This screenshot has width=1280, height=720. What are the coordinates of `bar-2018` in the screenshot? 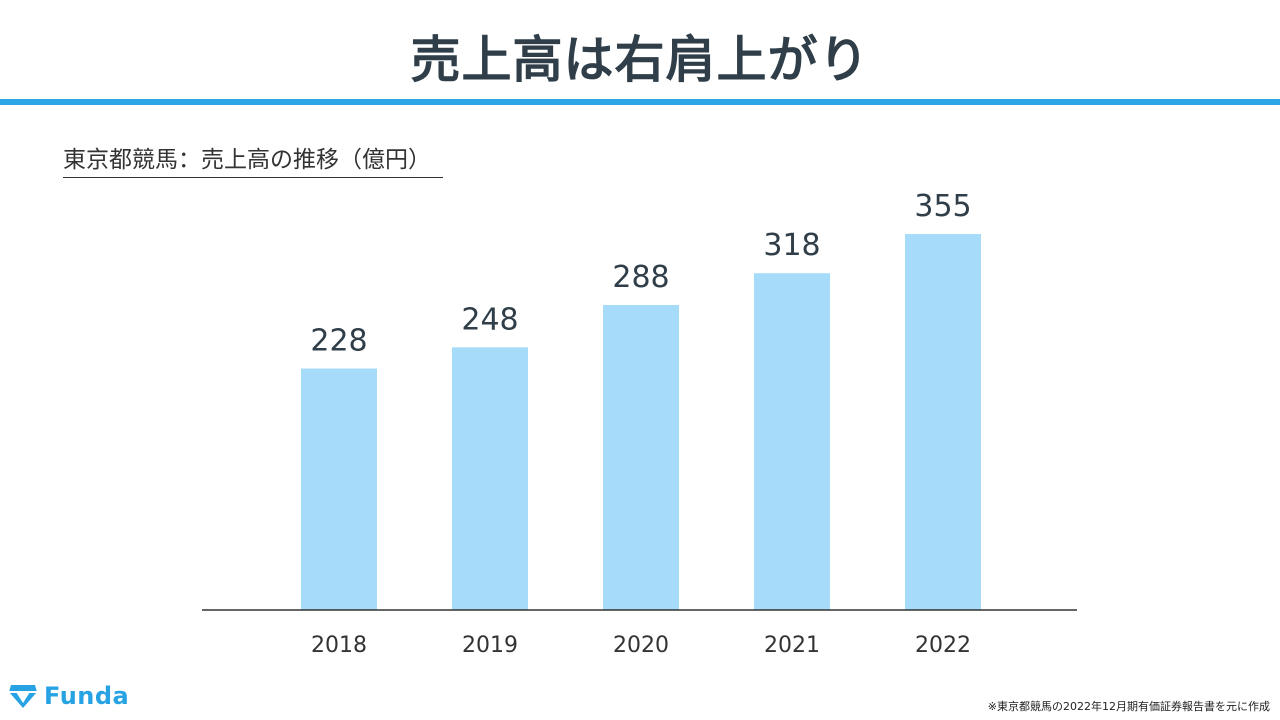 It's located at (339, 489).